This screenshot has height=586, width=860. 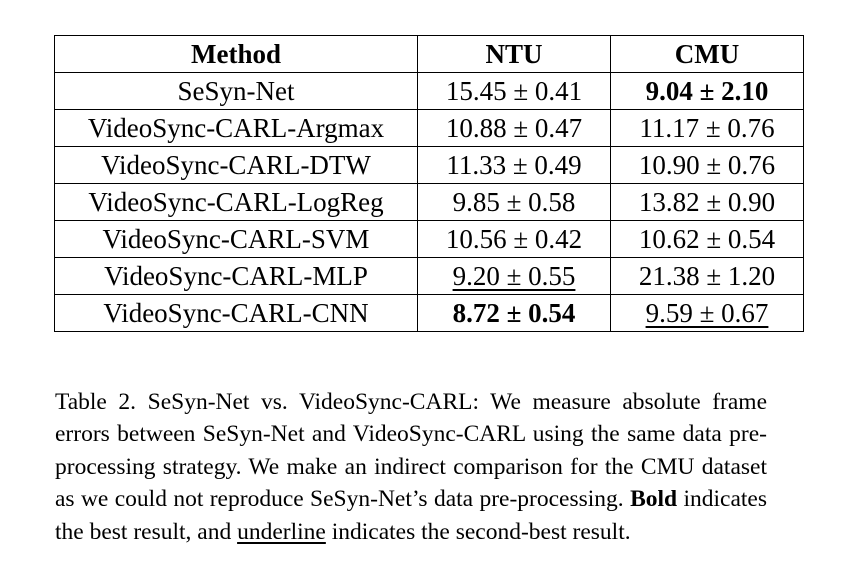 I want to click on cell-method-text: VideoSync-CARL-LogReg, so click(x=236, y=202).